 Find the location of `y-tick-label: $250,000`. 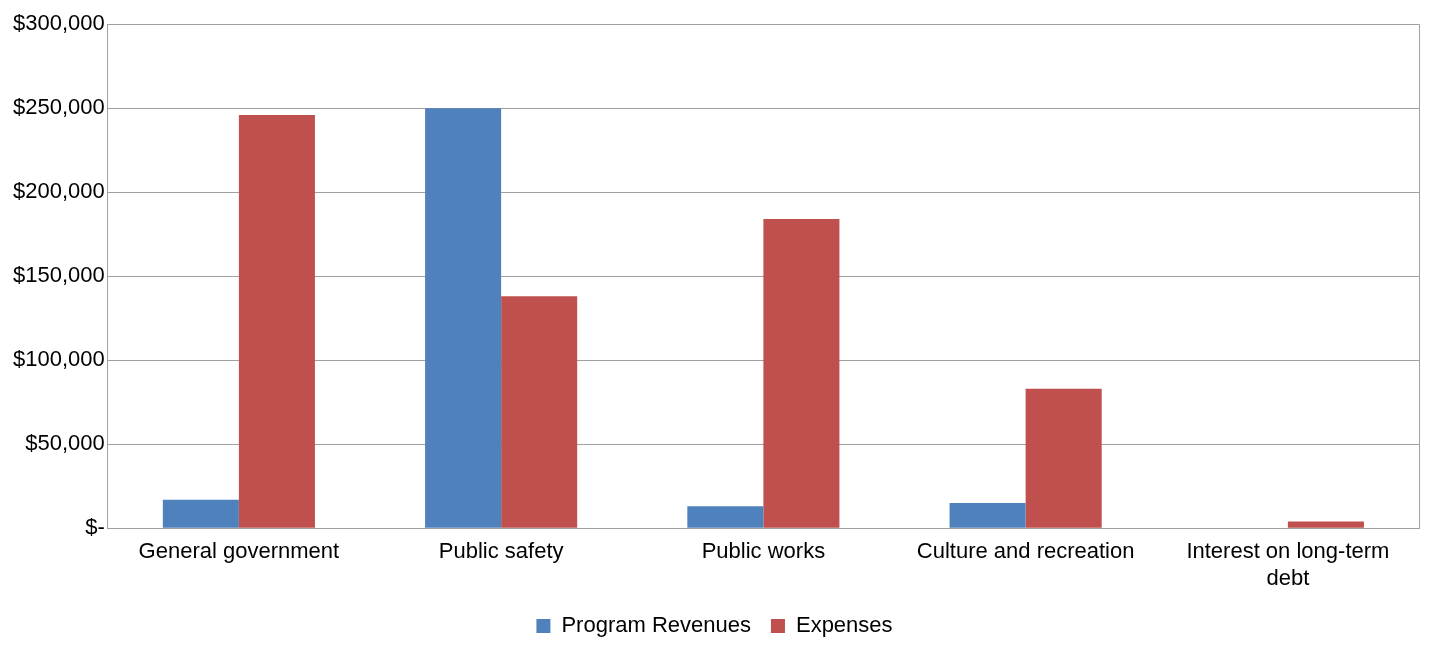

y-tick-label: $250,000 is located at coordinates (58, 107).